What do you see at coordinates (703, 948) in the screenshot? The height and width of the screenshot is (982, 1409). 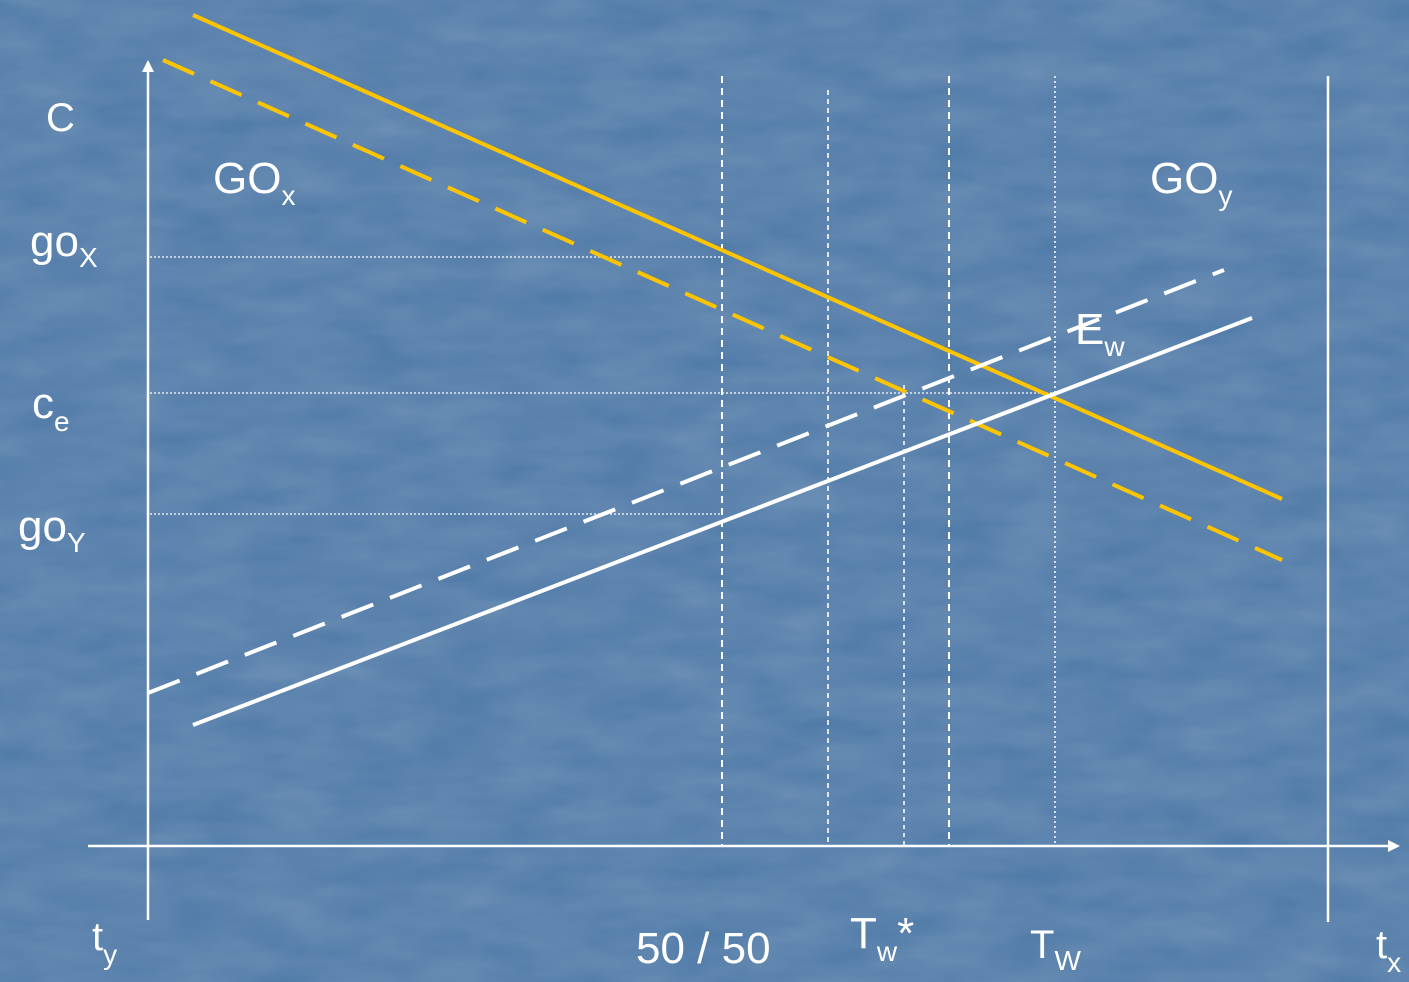 I see `fifty-fifty-label: 50 / 50` at bounding box center [703, 948].